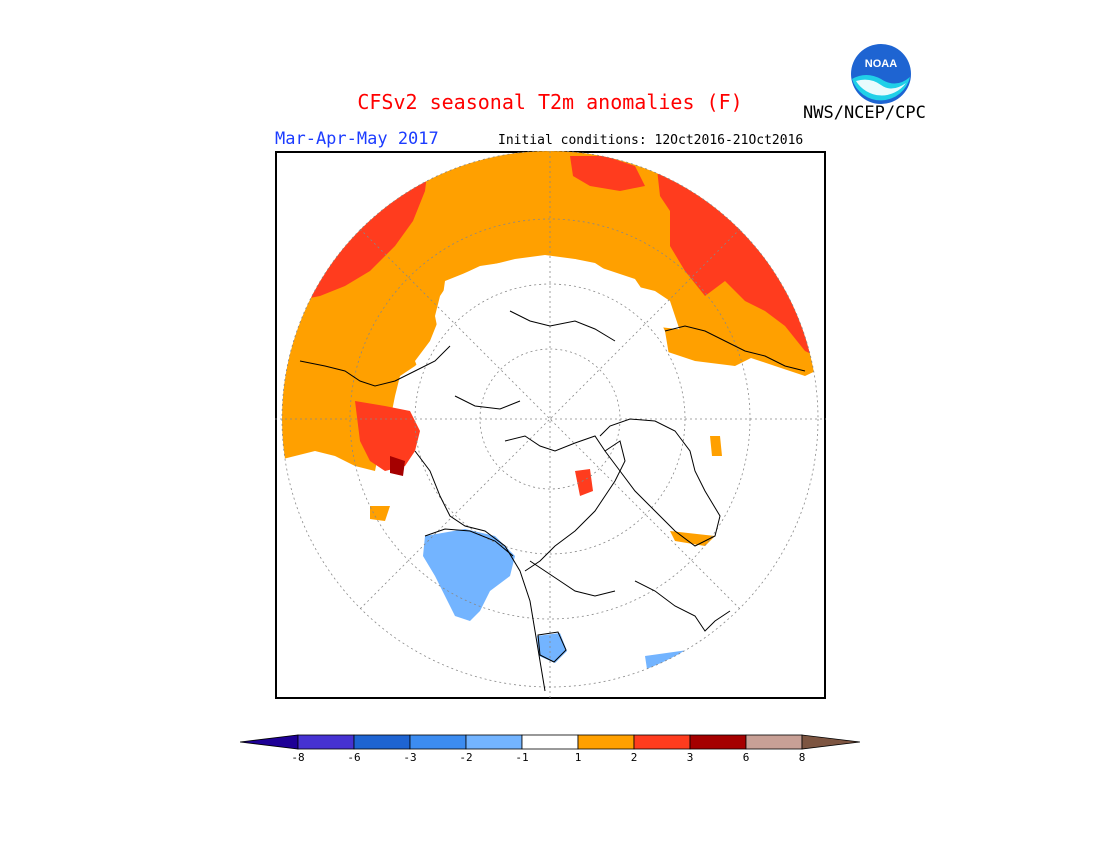 This screenshot has width=1100, height=850. What do you see at coordinates (746, 757) in the screenshot?
I see `legend-tick-label: 6` at bounding box center [746, 757].